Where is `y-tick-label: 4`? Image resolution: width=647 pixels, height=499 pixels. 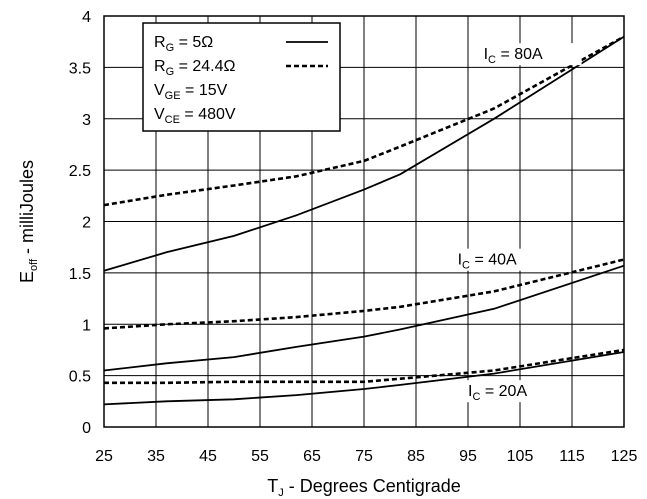
y-tick-label: 4 is located at coordinates (86, 17).